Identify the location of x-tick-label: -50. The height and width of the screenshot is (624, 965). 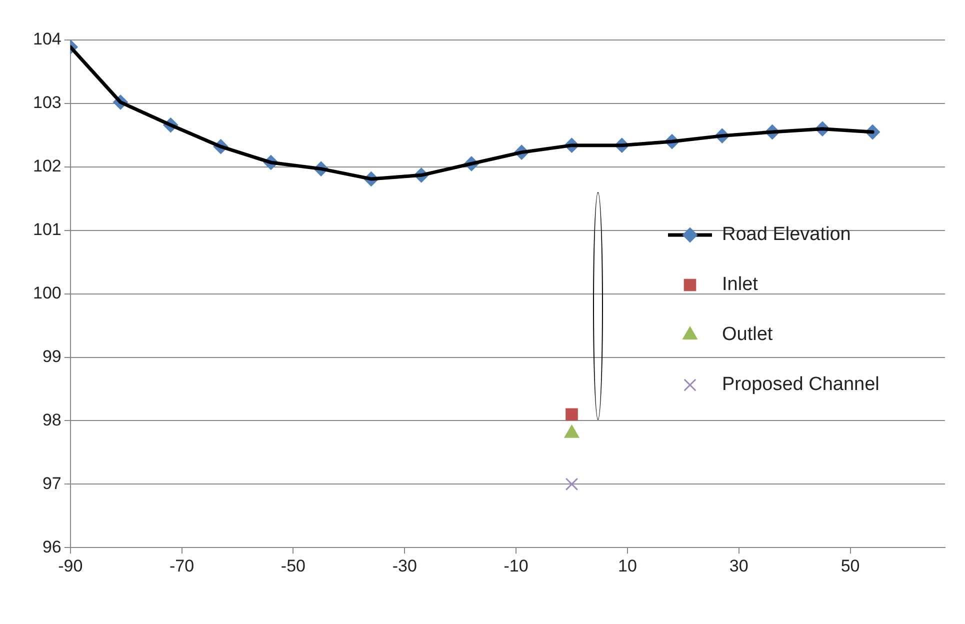
(293, 566).